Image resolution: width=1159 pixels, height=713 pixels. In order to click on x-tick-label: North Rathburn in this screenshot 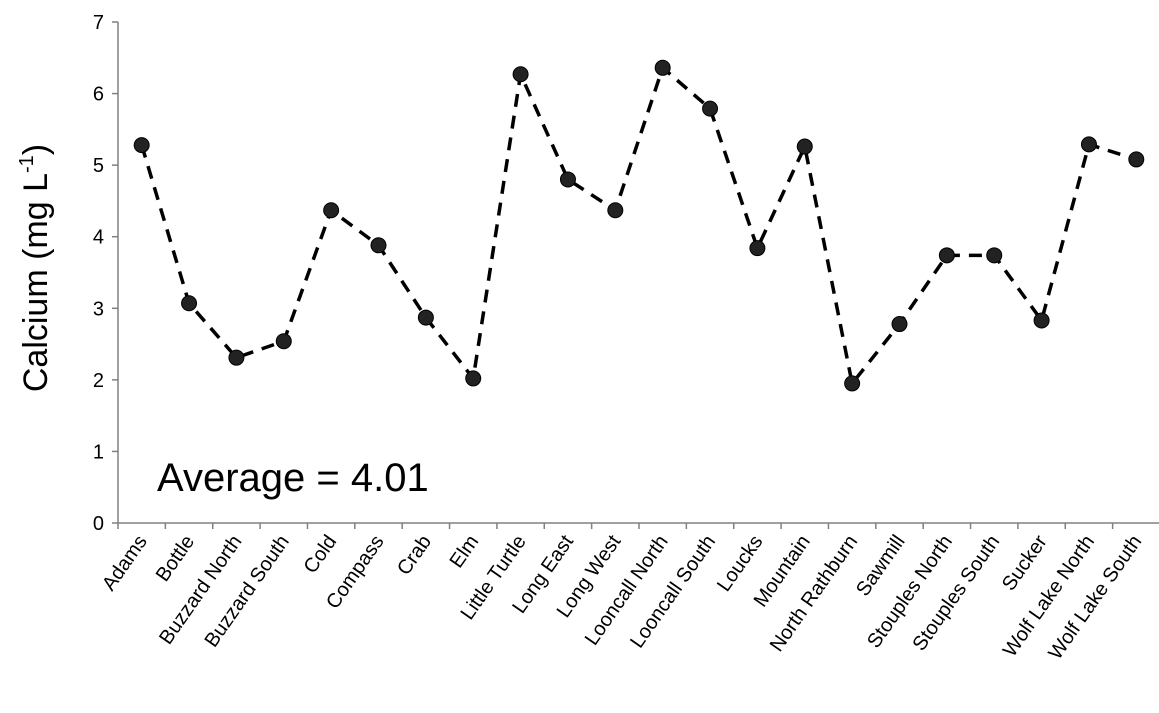, I will do `click(814, 593)`.